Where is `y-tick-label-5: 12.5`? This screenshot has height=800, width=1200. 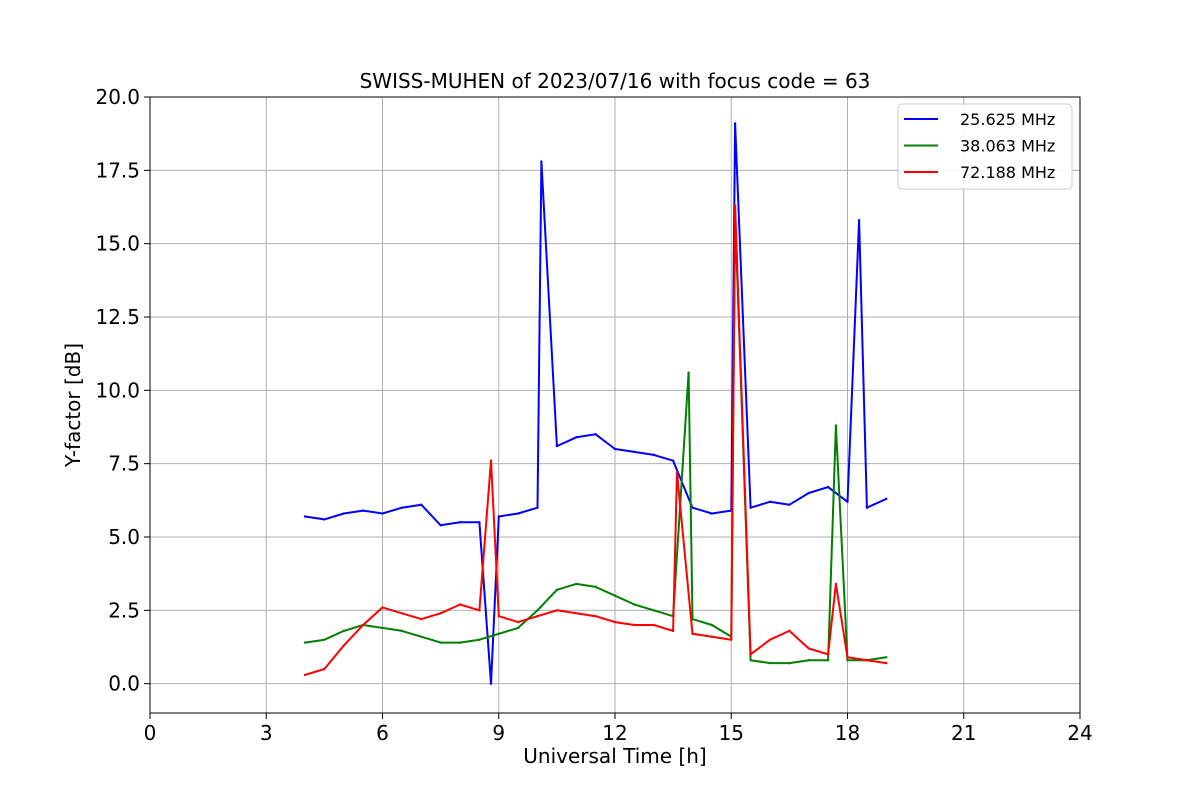 y-tick-label-5: 12.5 is located at coordinates (117, 317).